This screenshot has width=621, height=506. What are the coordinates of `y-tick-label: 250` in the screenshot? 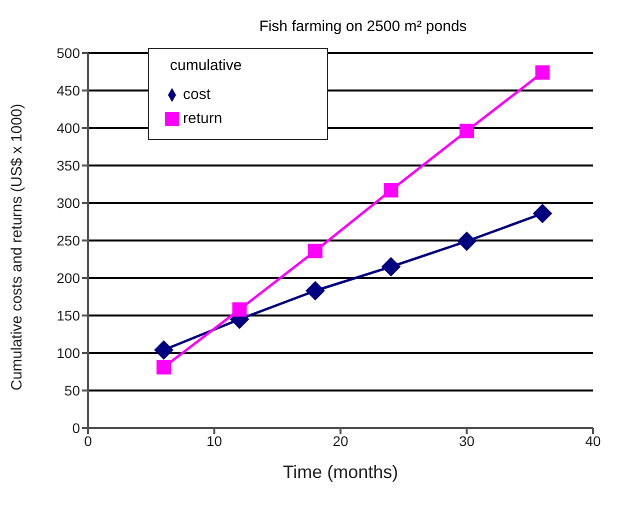 It's located at (68, 240).